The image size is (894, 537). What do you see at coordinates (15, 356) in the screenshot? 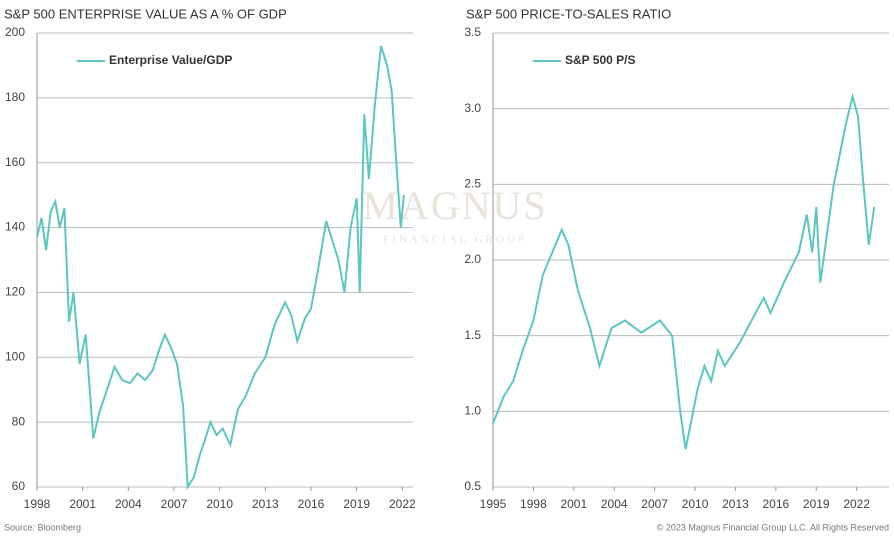
I see `y-tick-label: 100` at bounding box center [15, 356].